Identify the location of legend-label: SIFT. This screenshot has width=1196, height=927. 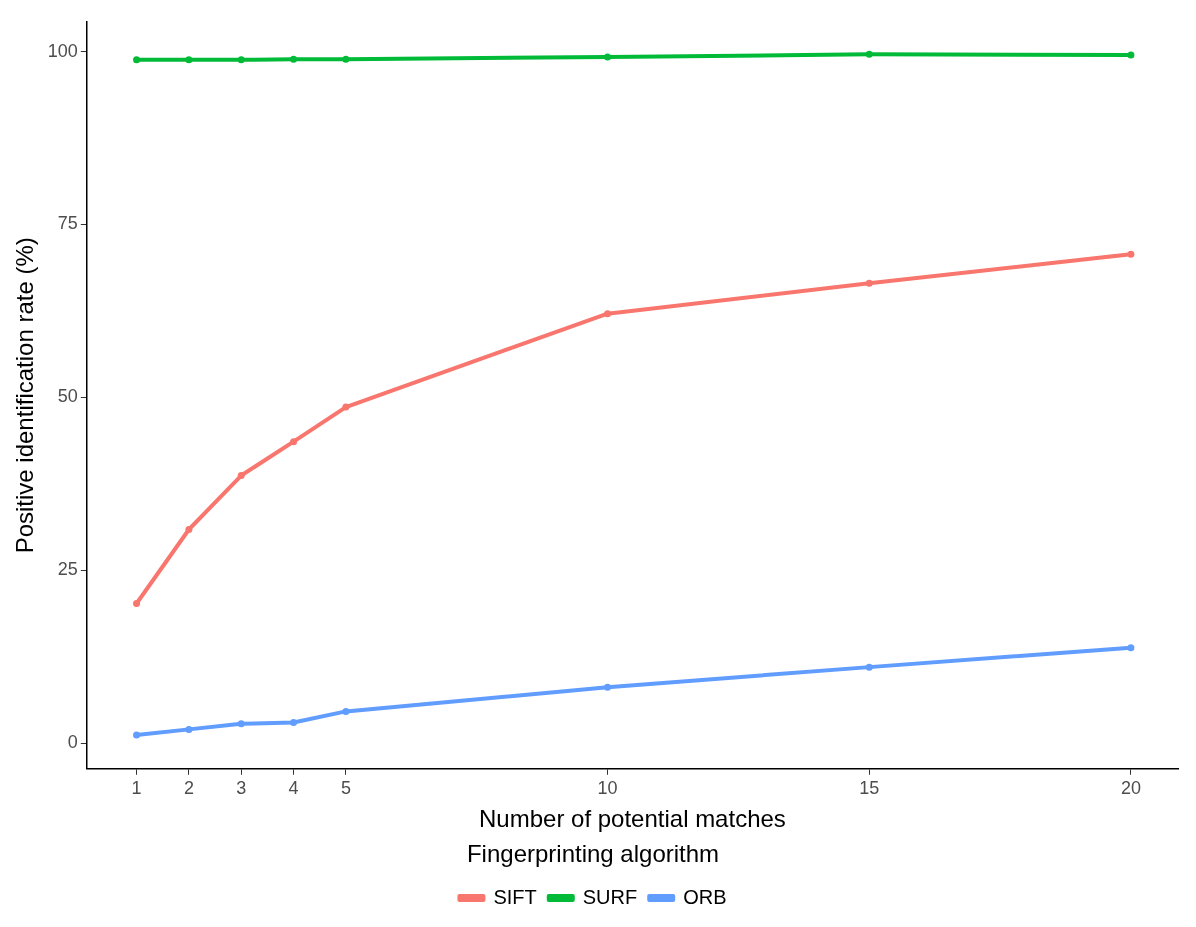
(515, 896).